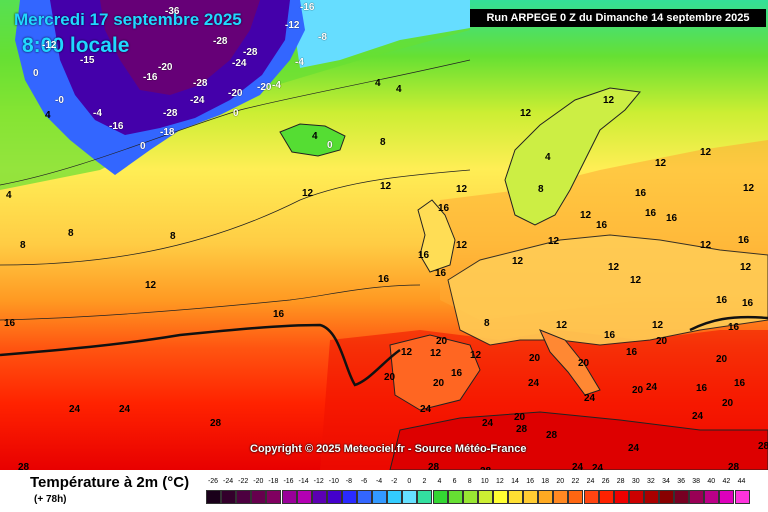  What do you see at coordinates (666, 481) in the screenshot?
I see `scale-tick-label: 34` at bounding box center [666, 481].